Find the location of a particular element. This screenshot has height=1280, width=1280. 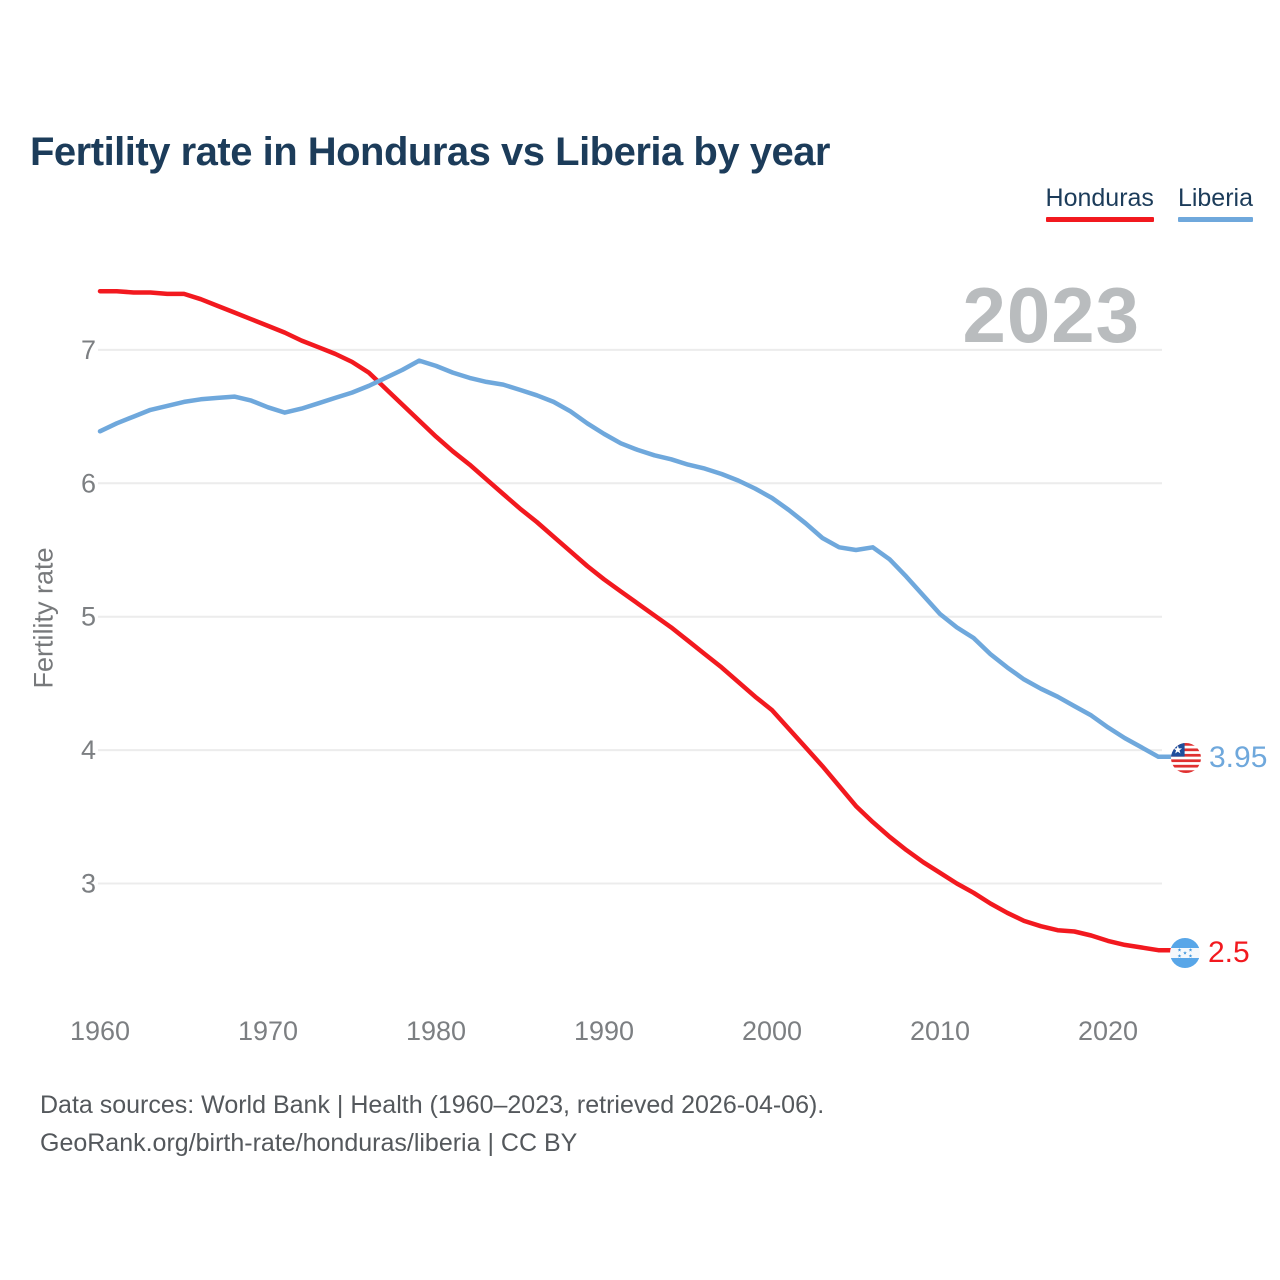

y-tick-label: 6 is located at coordinates (88, 483).